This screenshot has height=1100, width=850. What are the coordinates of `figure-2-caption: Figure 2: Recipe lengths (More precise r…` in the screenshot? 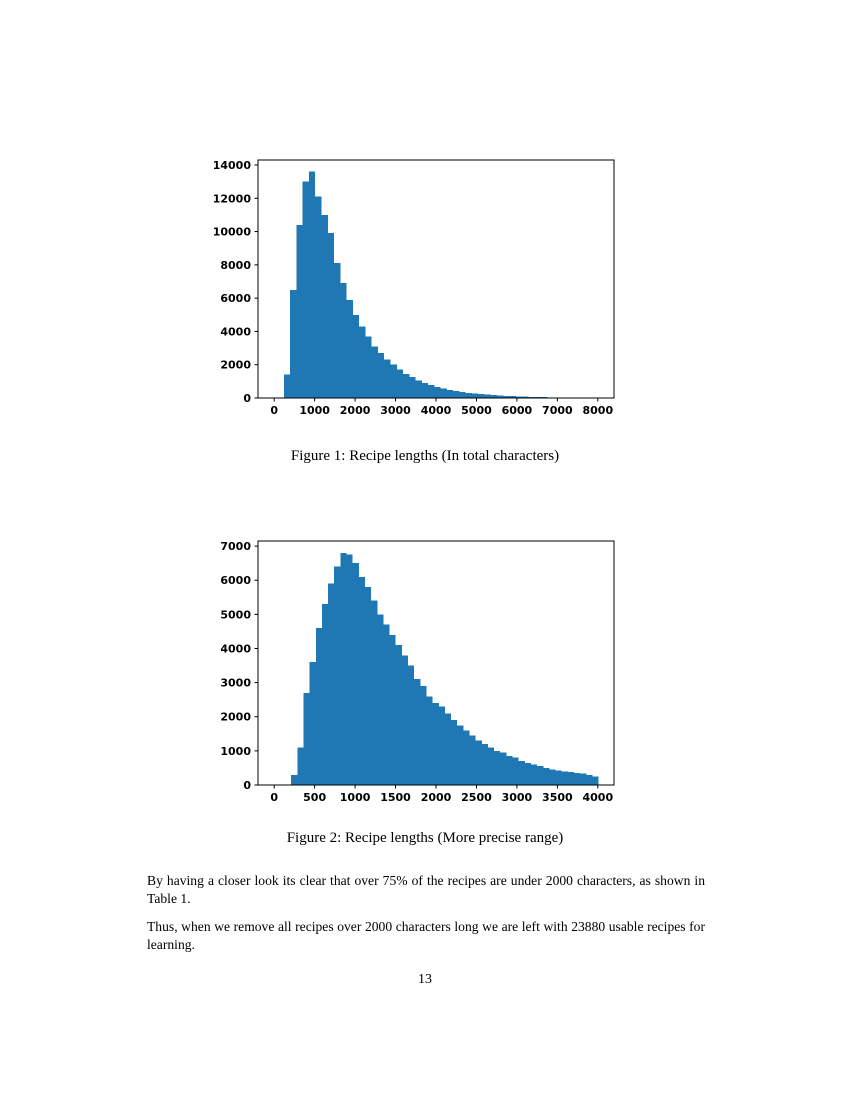 It's located at (425, 838).